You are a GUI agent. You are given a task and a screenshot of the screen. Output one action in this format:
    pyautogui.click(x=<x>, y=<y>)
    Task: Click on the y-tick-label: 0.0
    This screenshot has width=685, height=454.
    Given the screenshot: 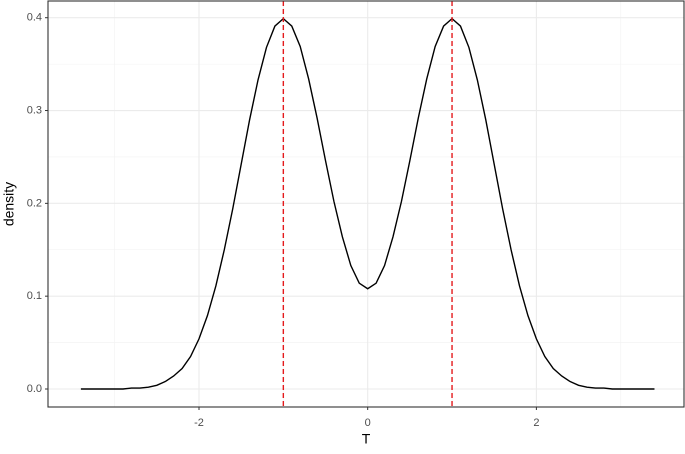 What is the action you would take?
    pyautogui.click(x=34, y=389)
    